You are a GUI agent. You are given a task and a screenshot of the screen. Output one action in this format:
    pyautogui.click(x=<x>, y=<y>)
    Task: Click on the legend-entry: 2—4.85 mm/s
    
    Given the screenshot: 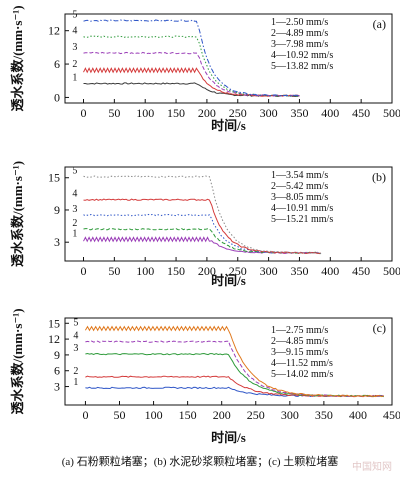 What is the action you would take?
    pyautogui.click(x=299, y=341)
    